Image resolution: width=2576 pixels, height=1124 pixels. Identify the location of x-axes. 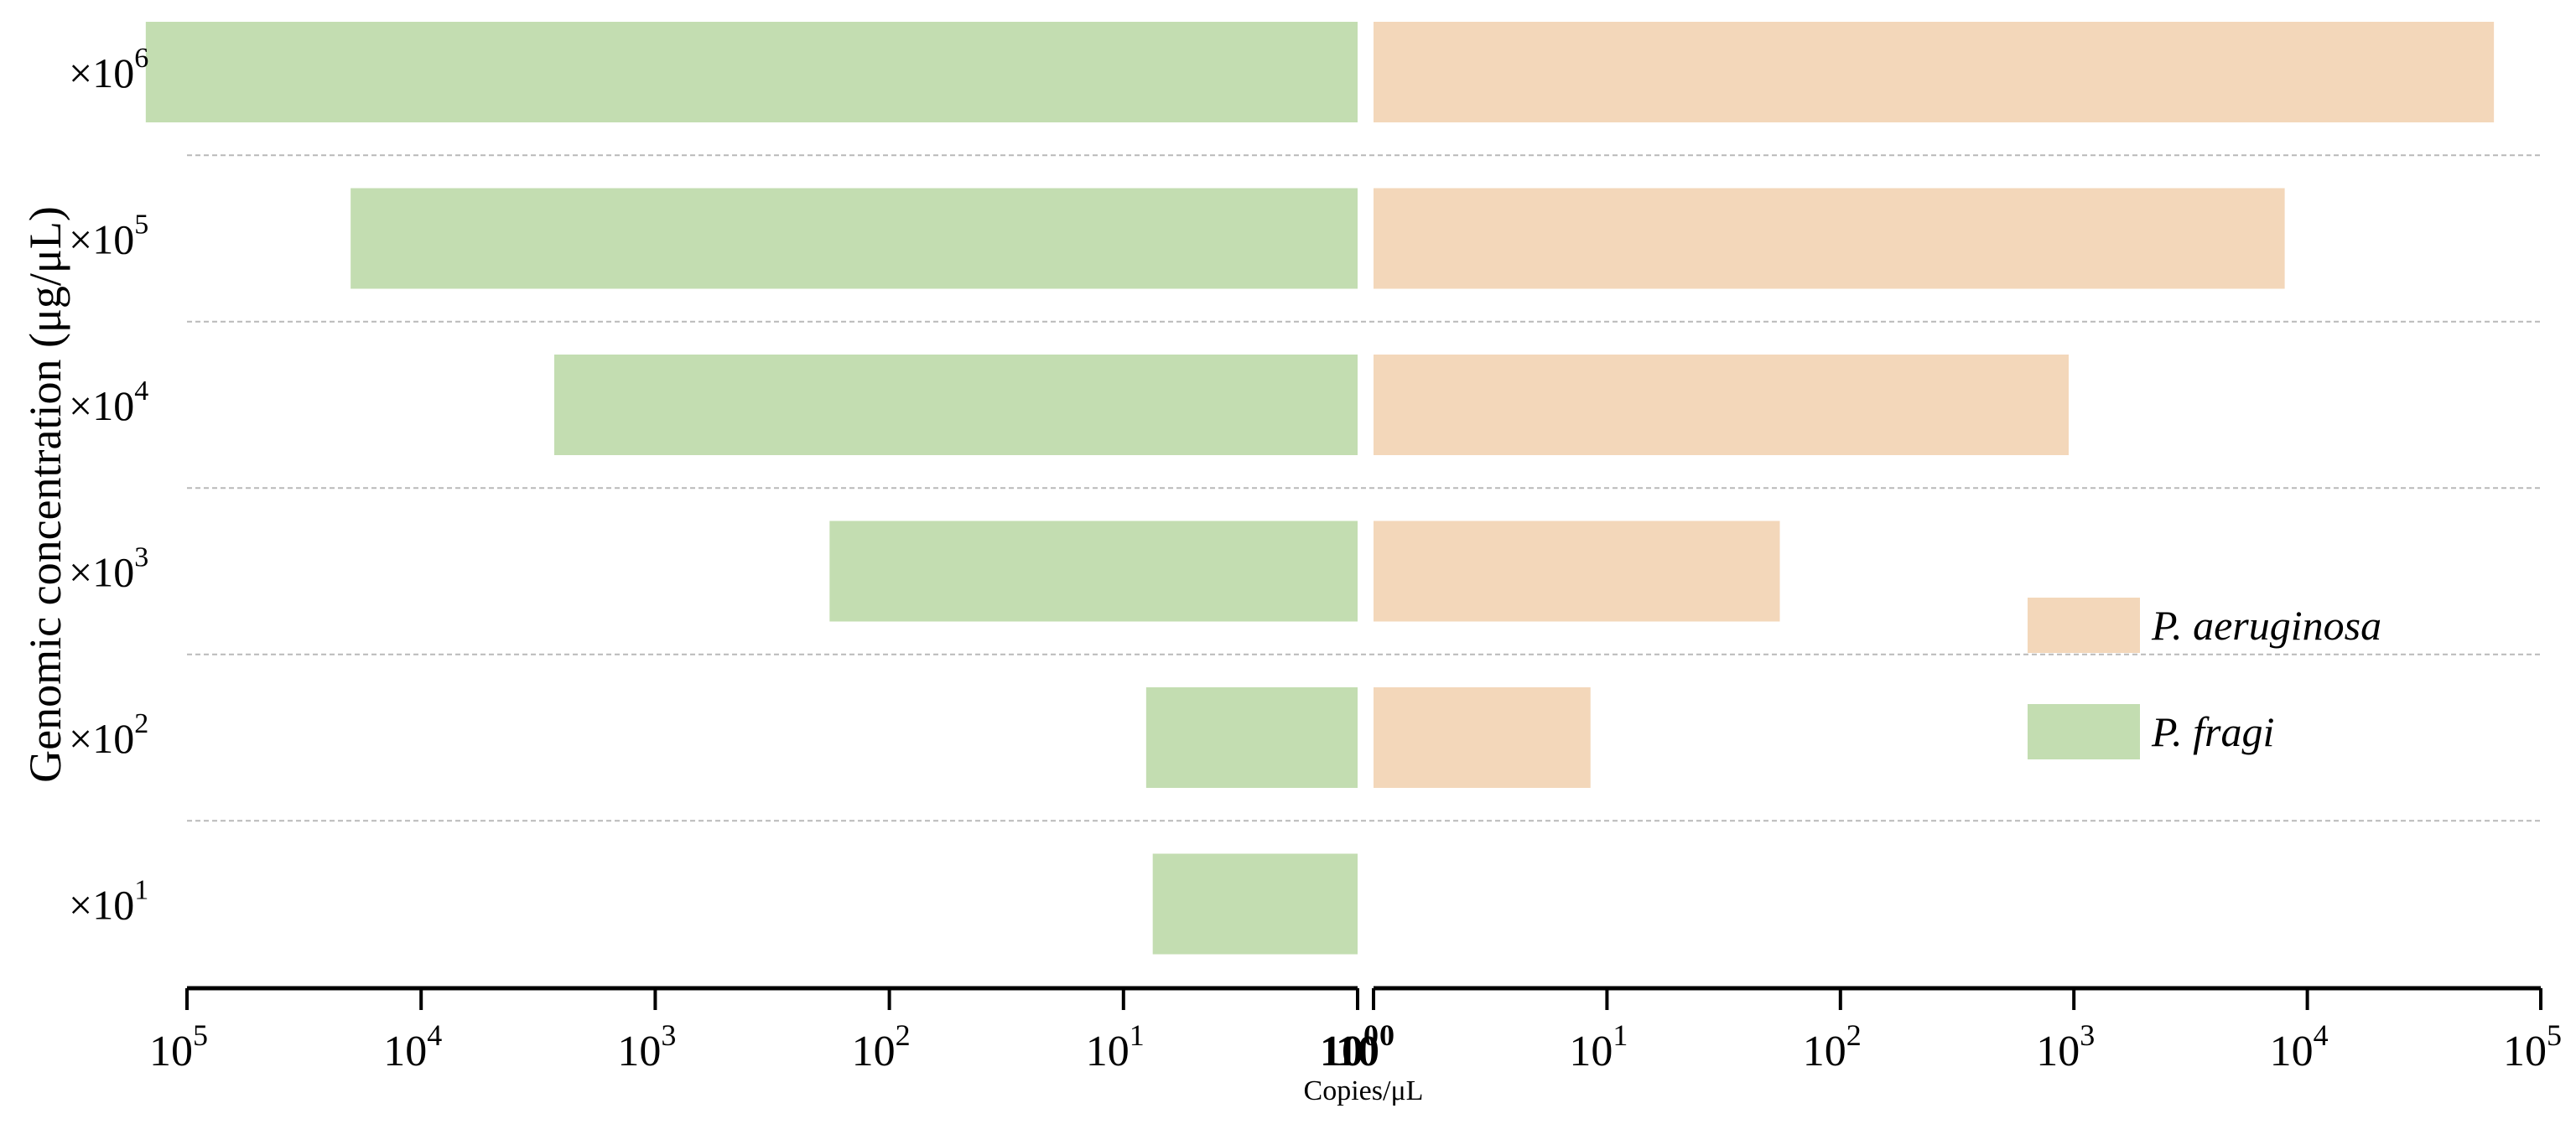
(1363, 998).